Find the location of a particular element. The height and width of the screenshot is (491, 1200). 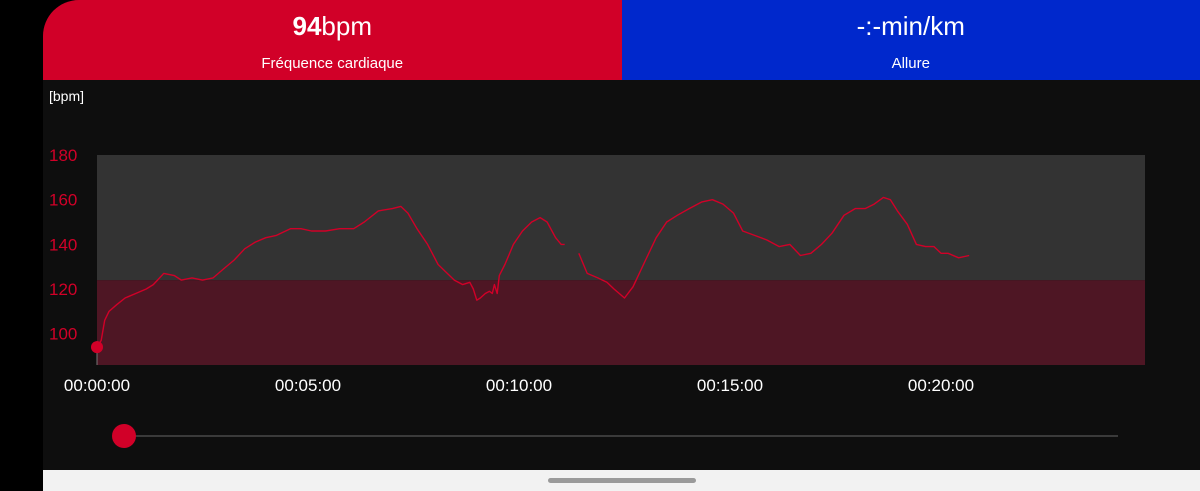

heart-rate-unit: bpm is located at coordinates (346, 26).